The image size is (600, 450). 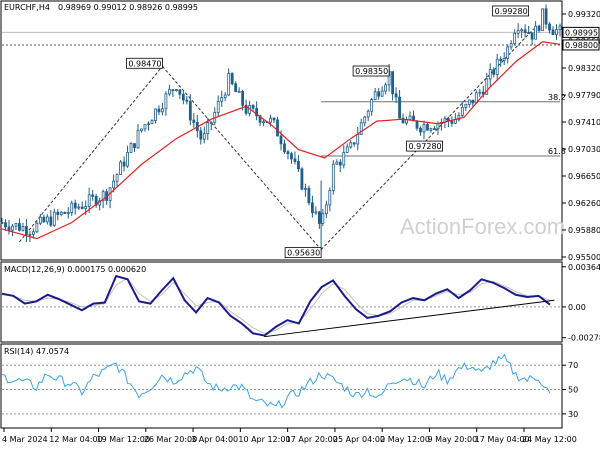 I want to click on price-ytick-label: 0.97030, so click(x=584, y=149).